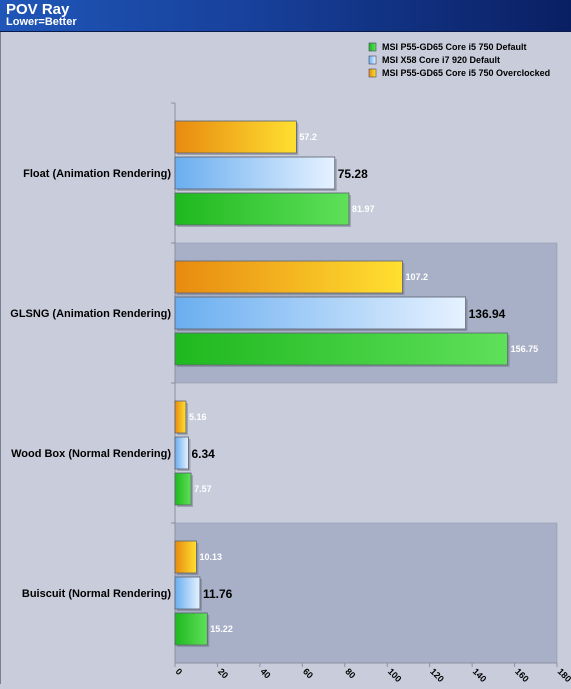  What do you see at coordinates (203, 454) in the screenshot?
I see `data-label: 6.34` at bounding box center [203, 454].